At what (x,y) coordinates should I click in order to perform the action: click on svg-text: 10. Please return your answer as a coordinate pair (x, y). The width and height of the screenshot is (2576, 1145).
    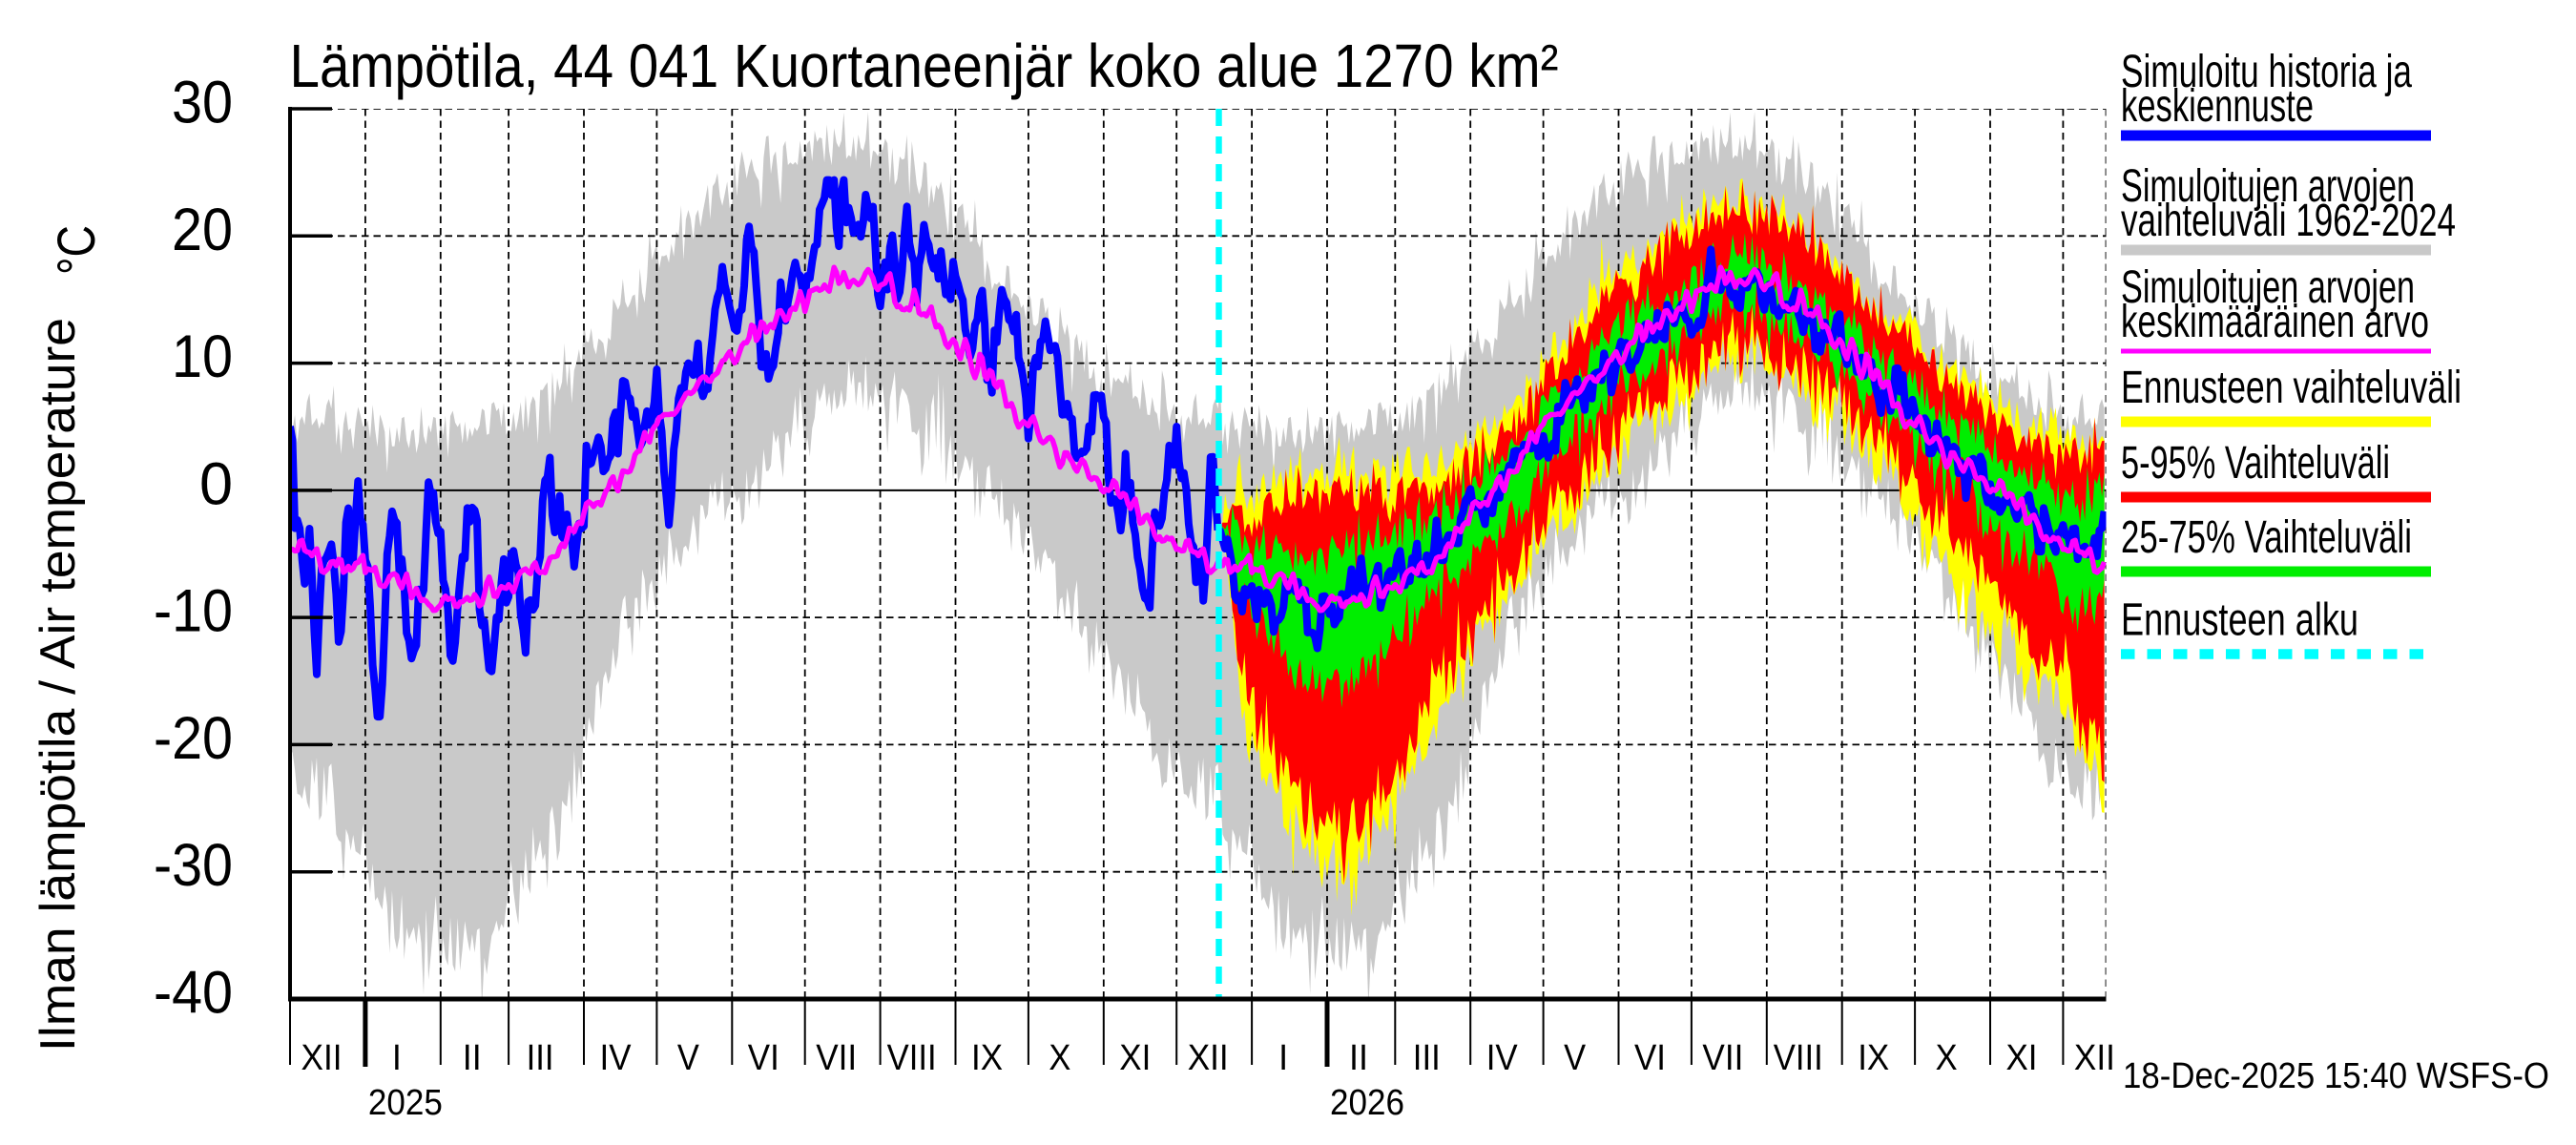
    Looking at the image, I should click on (202, 356).